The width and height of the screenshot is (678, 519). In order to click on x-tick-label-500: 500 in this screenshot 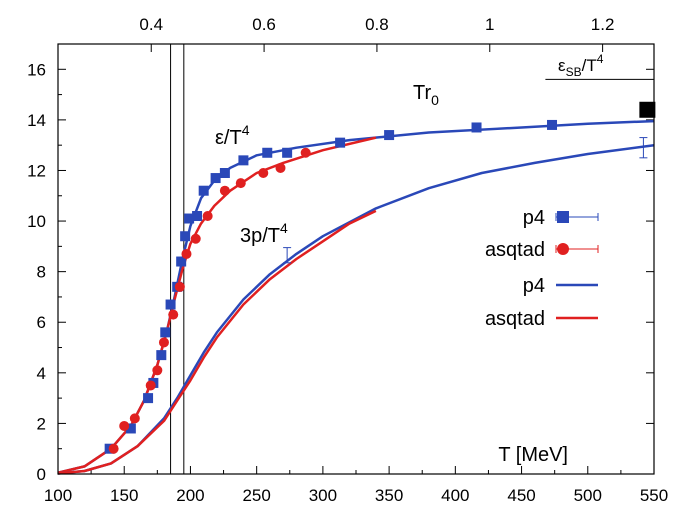, I will do `click(588, 495)`.